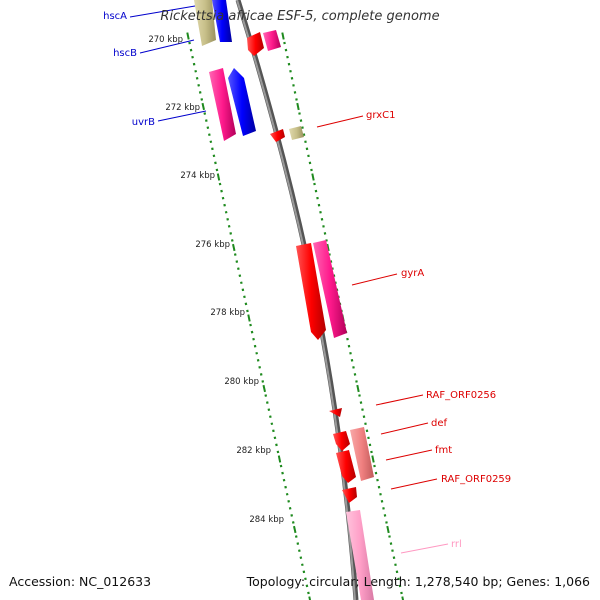  I want to click on gene-hscA-block, so click(213, 23).